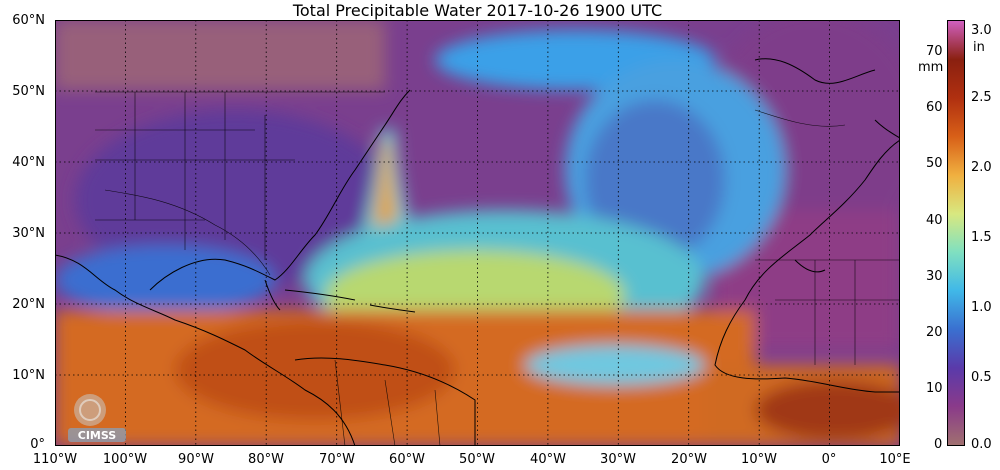 This screenshot has width=1000, height=470. I want to click on lat-label-50n: 50°N, so click(28, 91).